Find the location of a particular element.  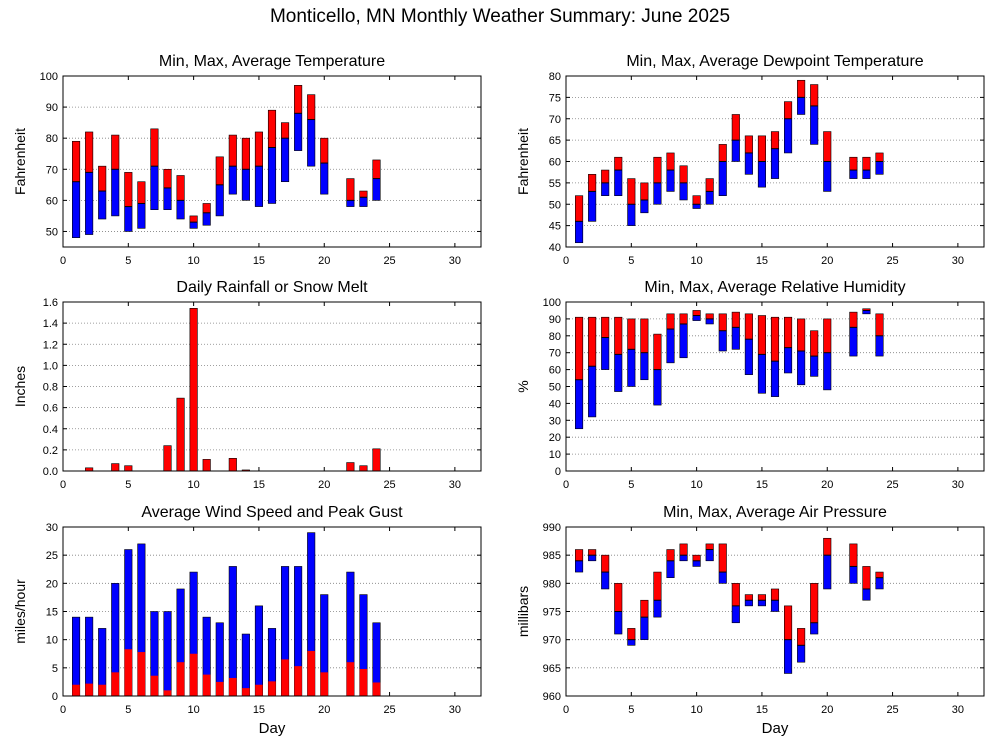

chart-title: Daily Rainfall or Snow Melt is located at coordinates (272, 287).